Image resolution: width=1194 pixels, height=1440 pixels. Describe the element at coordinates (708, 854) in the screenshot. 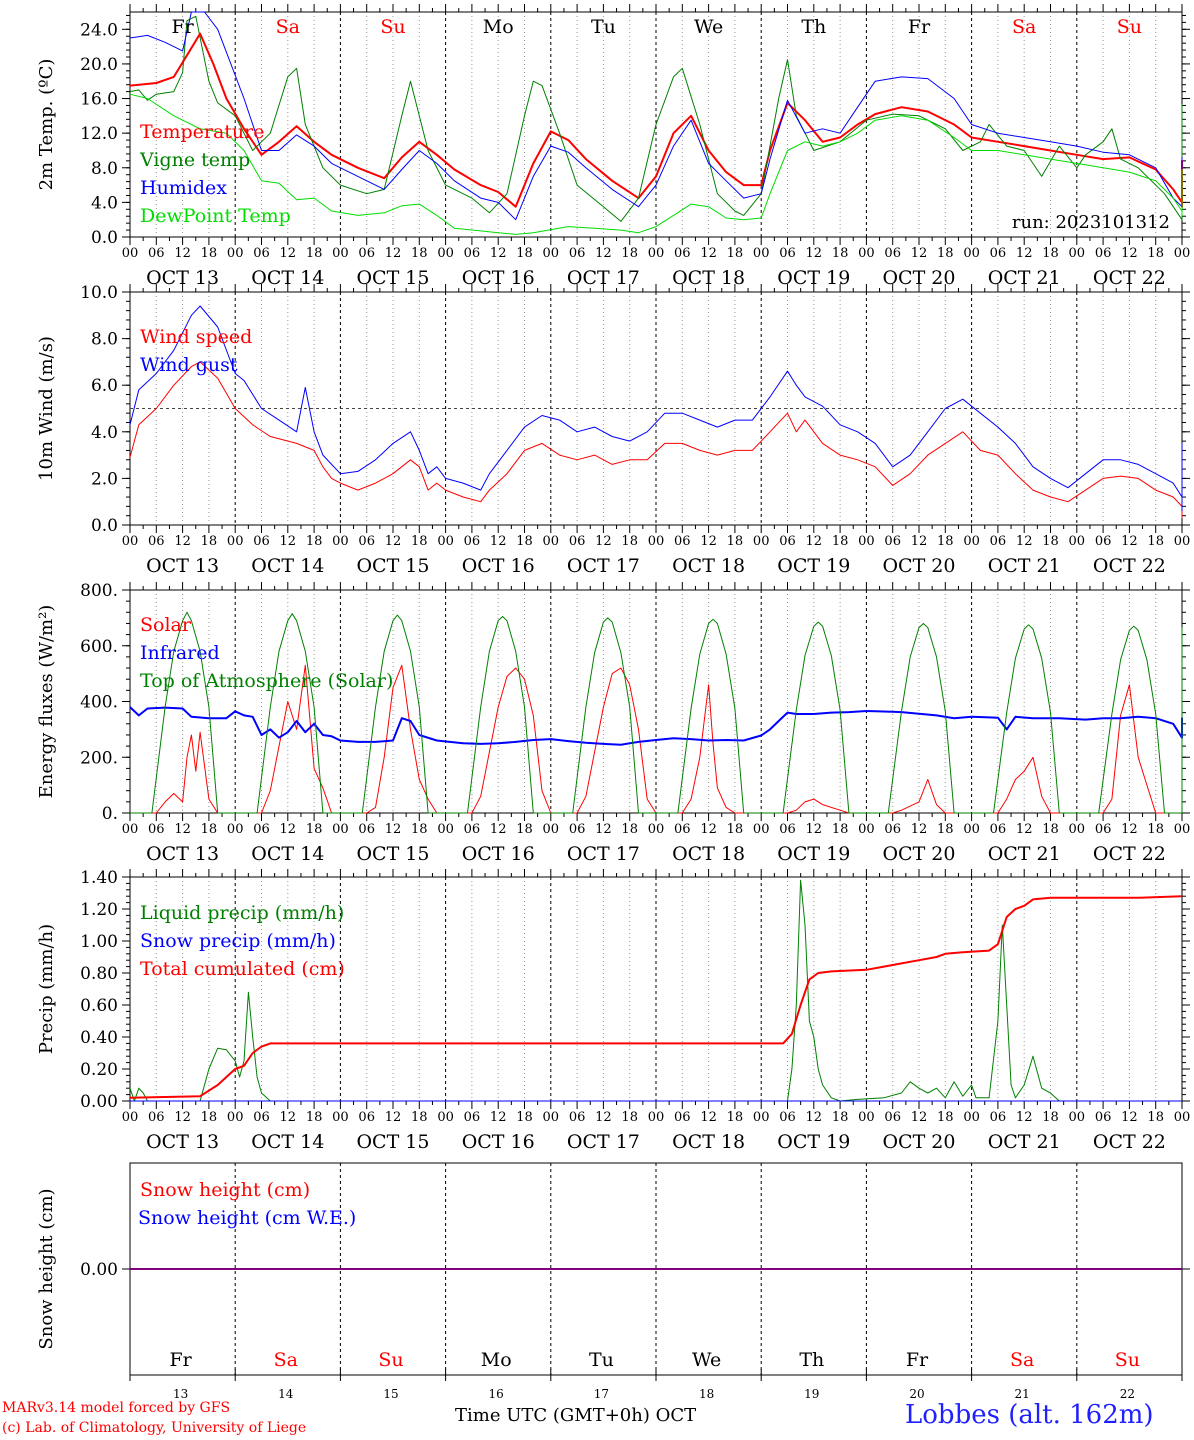

I see `date-label: OCT 18` at that location.